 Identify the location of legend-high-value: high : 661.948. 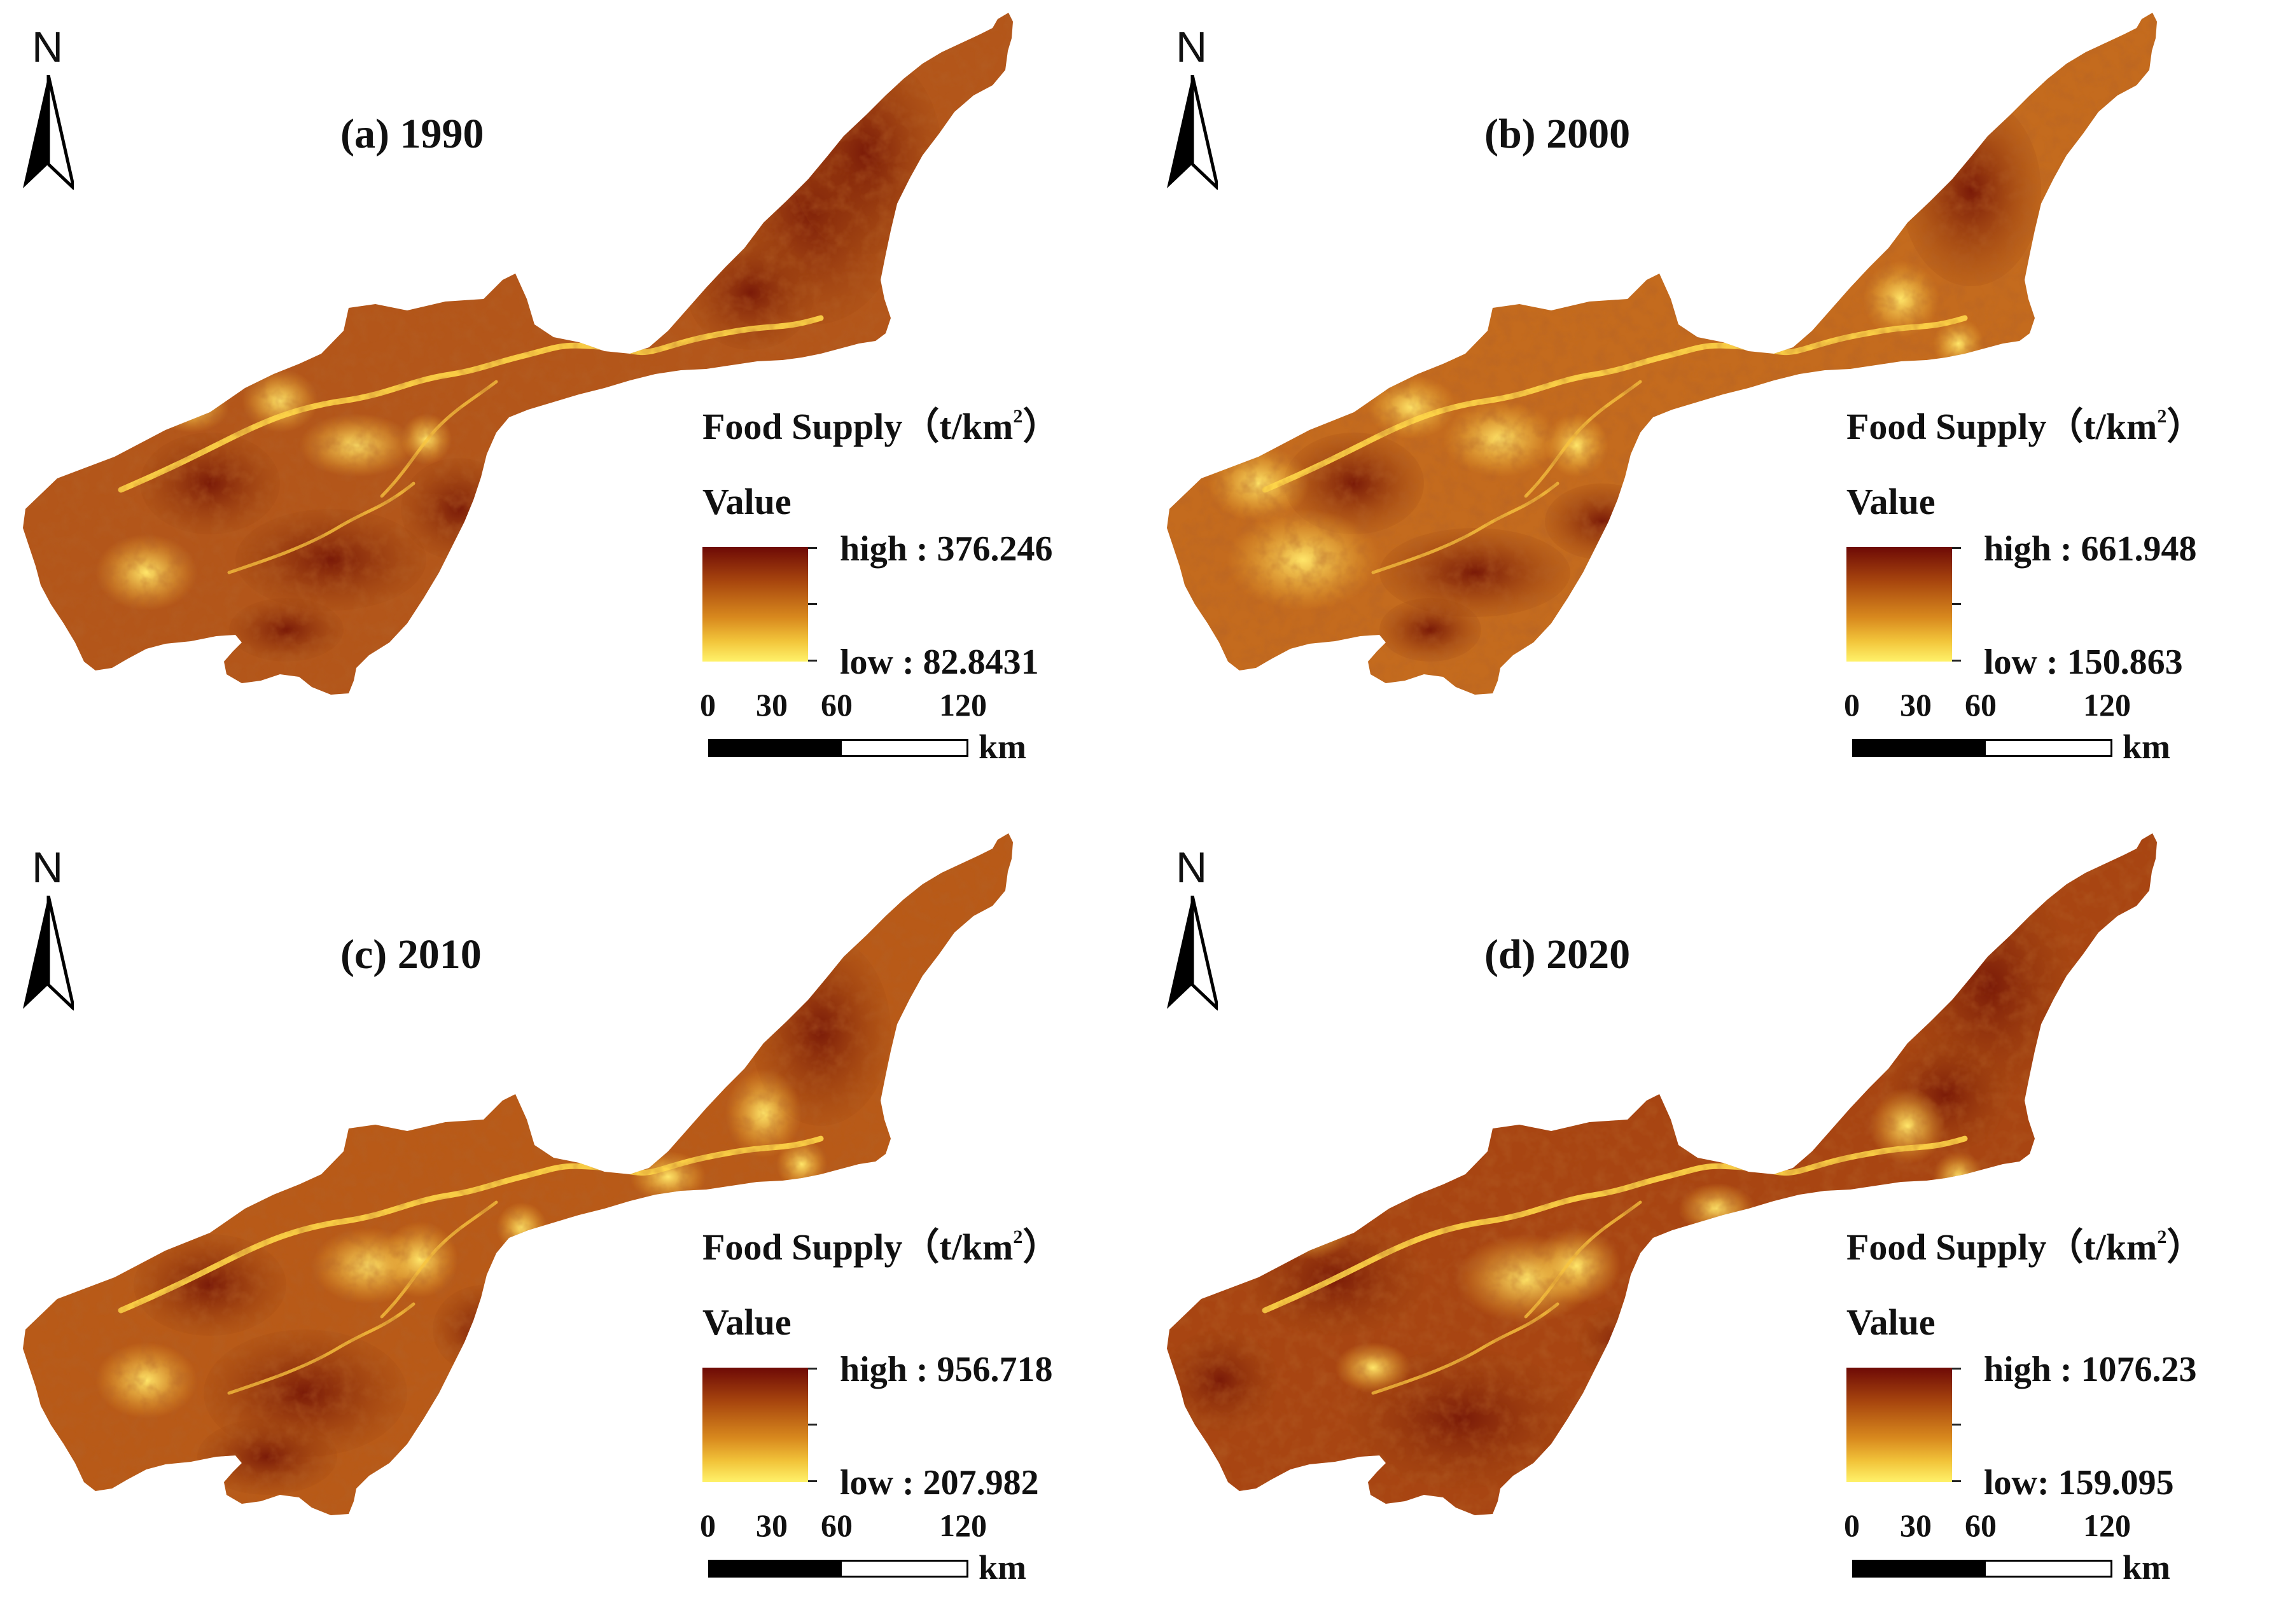
(2090, 549).